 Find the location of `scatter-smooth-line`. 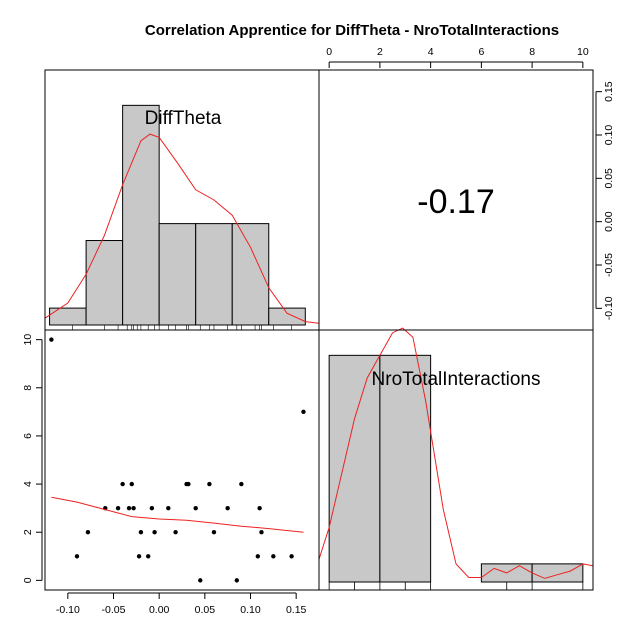

scatter-smooth-line is located at coordinates (177, 514).